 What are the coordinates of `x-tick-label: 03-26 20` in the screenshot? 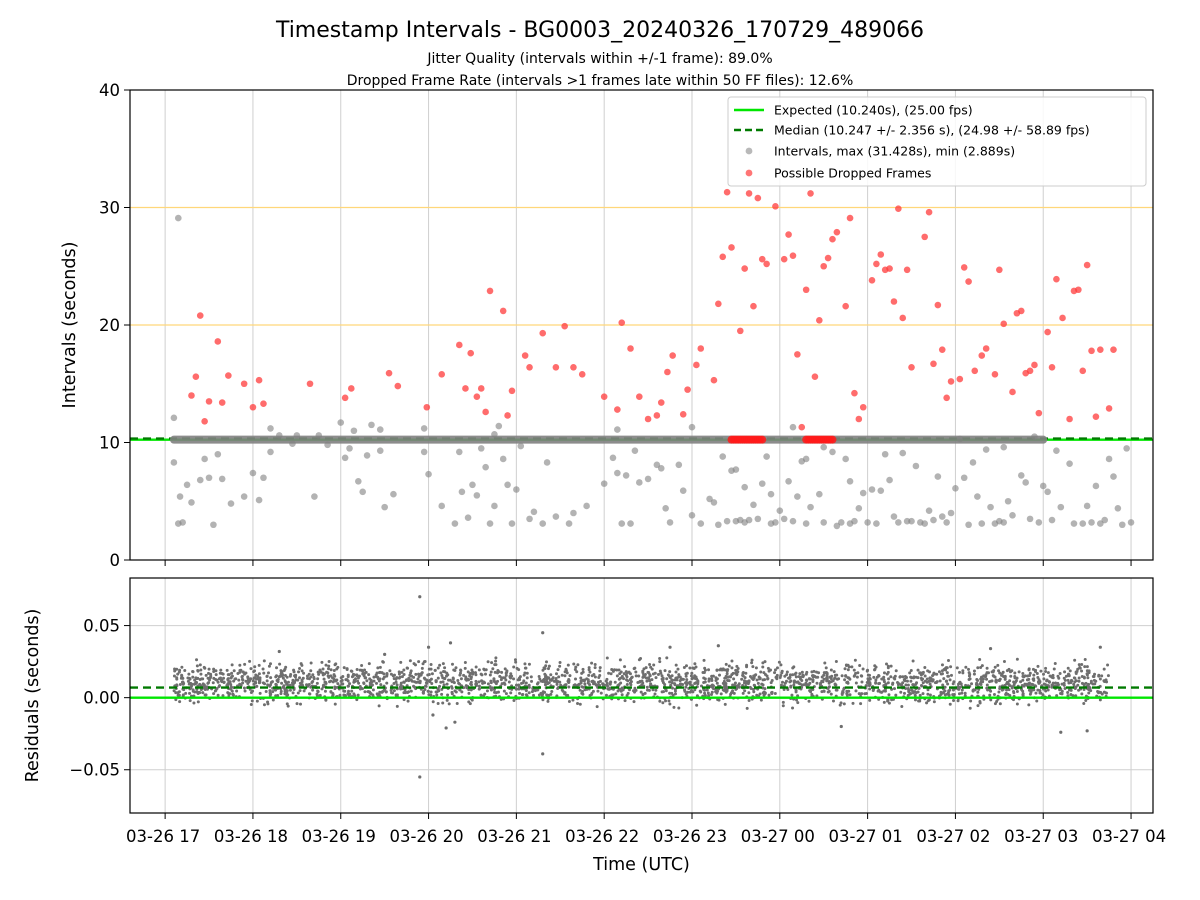 It's located at (426, 836).